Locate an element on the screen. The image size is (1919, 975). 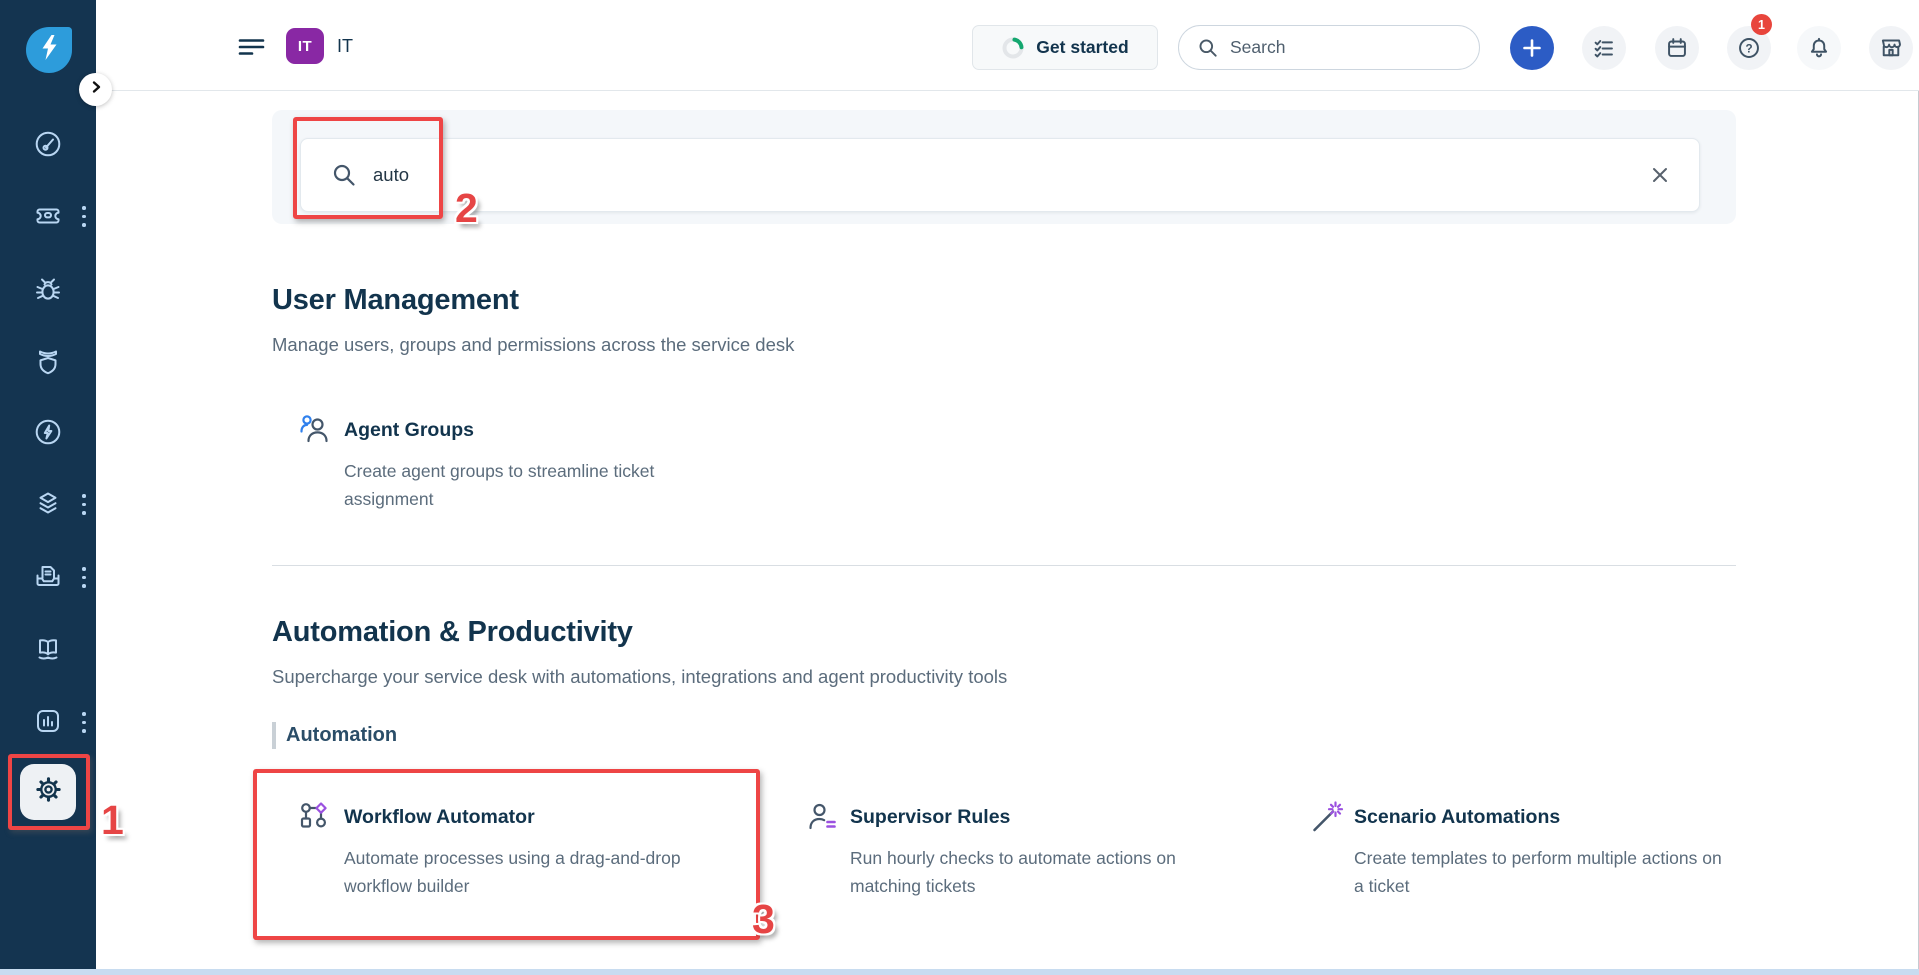
layers-icon is located at coordinates (48, 503).